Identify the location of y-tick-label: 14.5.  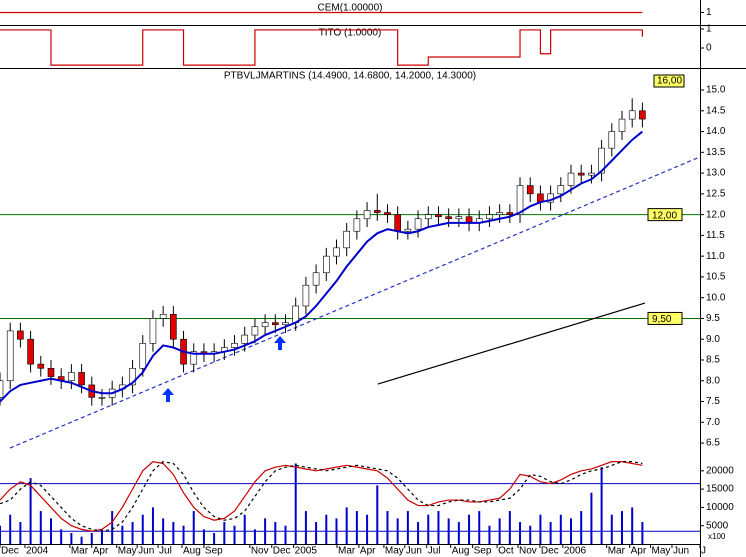
(716, 110).